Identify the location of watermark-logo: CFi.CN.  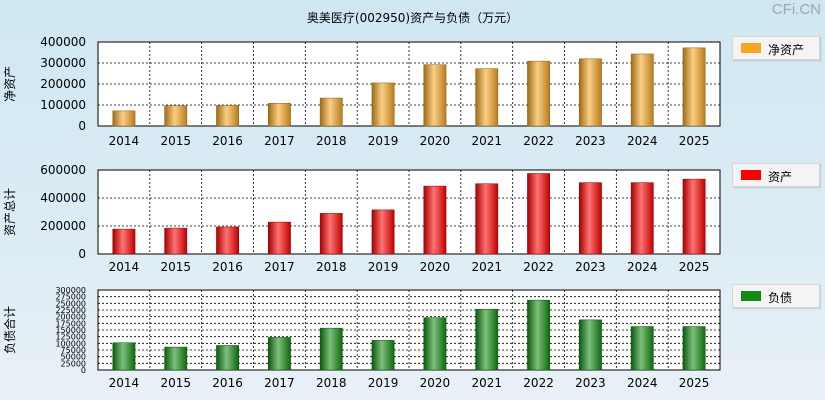
(796, 9).